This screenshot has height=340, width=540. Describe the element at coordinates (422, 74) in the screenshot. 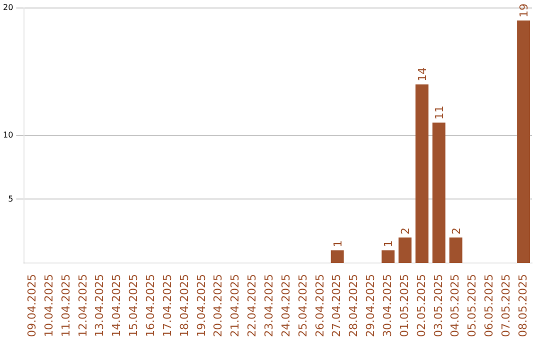

I see `data-label: 14` at that location.